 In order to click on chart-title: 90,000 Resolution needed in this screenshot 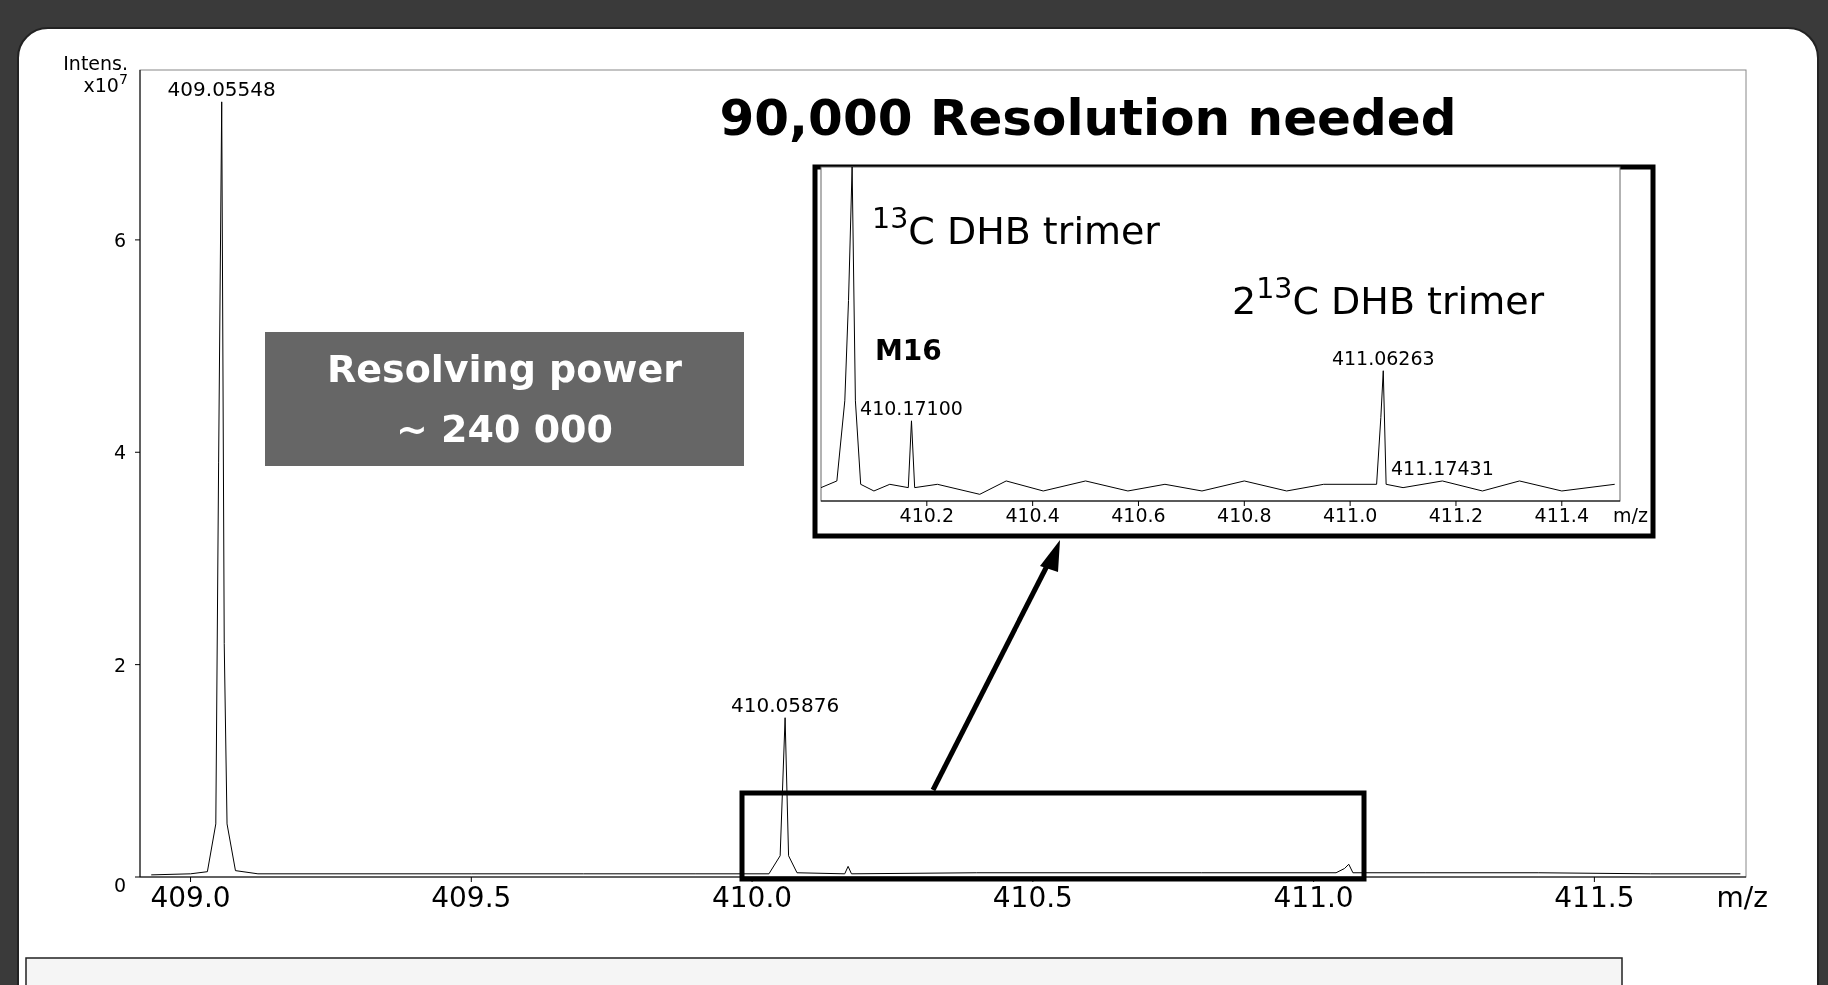, I will do `click(1088, 118)`.